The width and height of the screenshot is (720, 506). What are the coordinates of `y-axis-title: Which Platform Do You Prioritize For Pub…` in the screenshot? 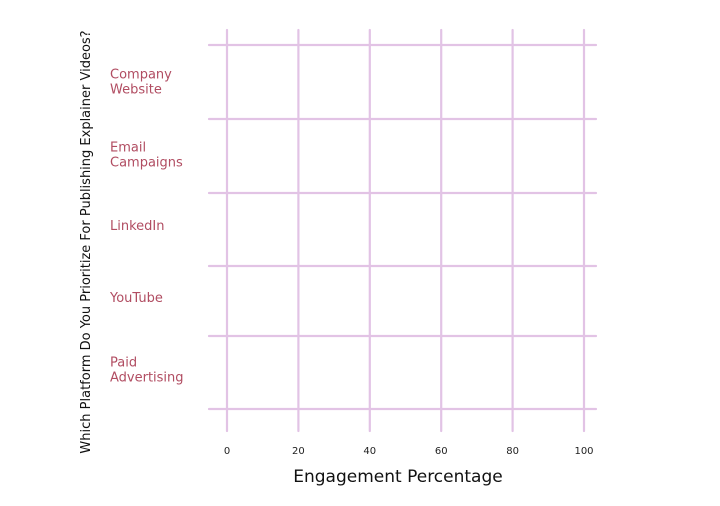 It's located at (86, 241).